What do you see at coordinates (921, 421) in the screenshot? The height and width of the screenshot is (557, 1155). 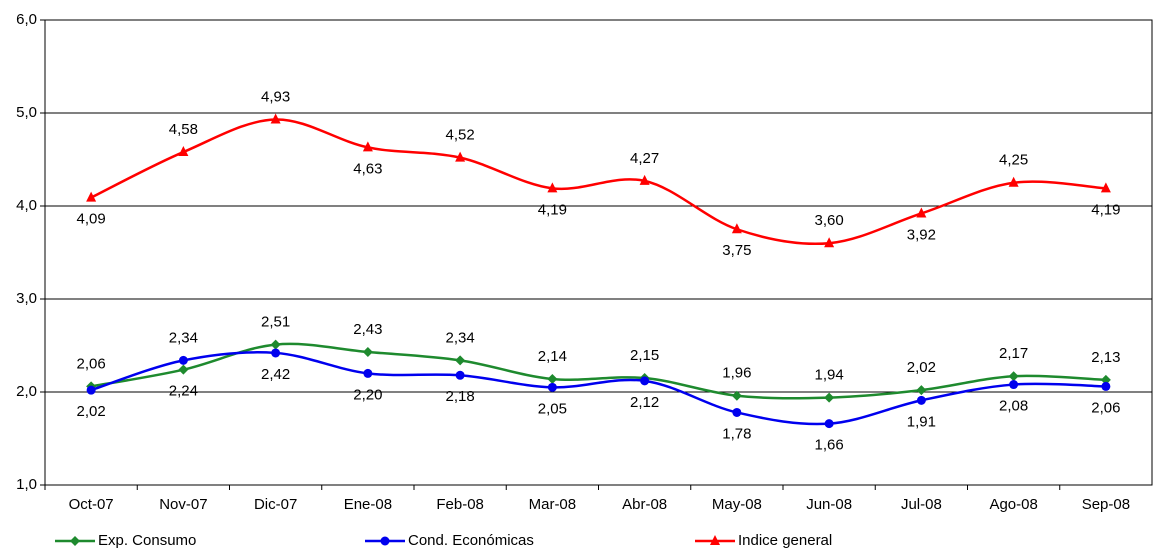 I see `data-label: 1,91` at bounding box center [921, 421].